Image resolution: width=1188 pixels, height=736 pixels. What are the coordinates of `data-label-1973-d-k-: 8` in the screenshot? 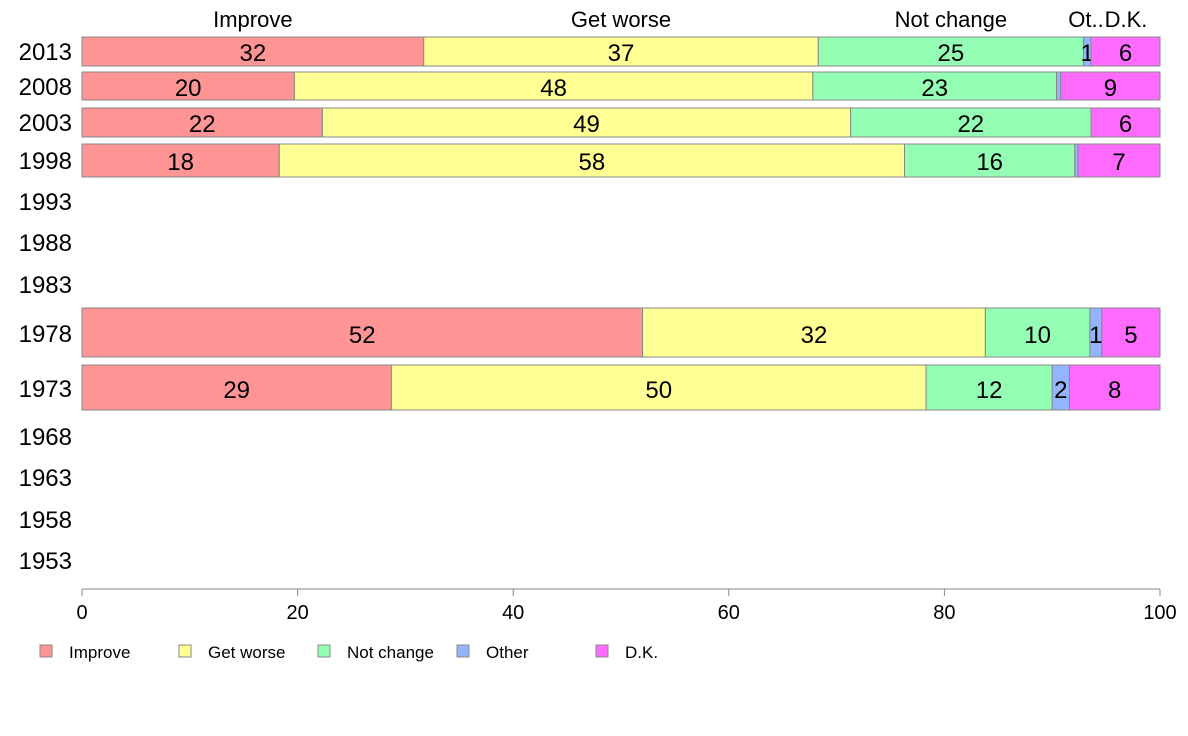 It's located at (1114, 390).